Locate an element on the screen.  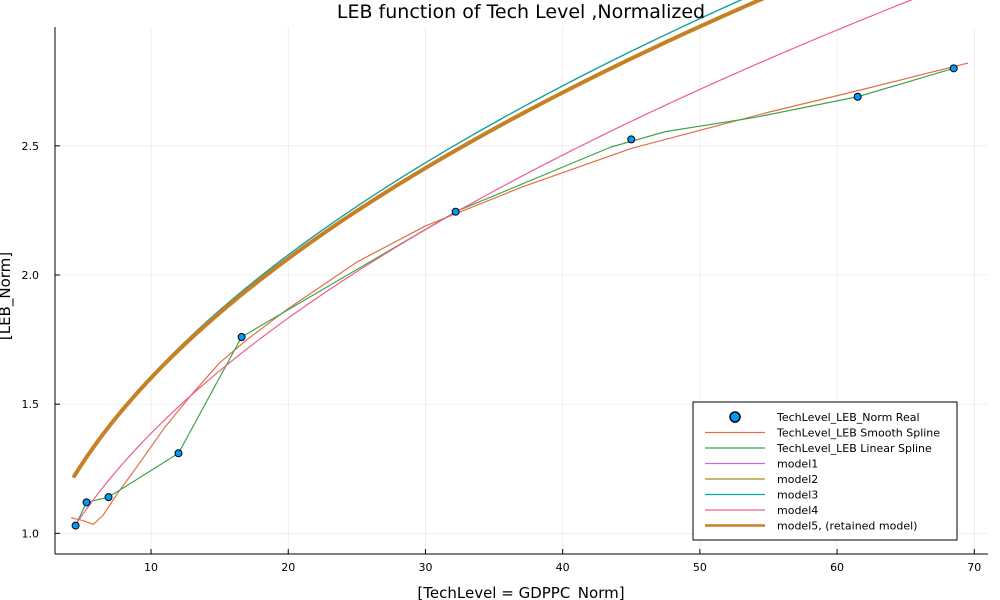
legend-label: model3 is located at coordinates (797, 495).